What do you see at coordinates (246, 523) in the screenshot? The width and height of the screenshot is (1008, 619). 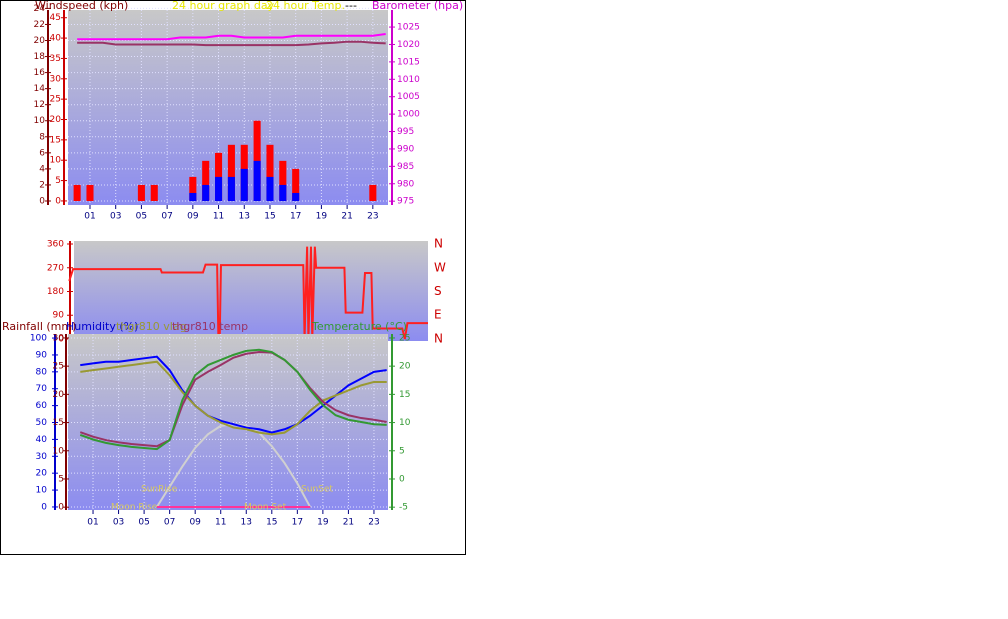 I see `x-tick-label: 13` at bounding box center [246, 523].